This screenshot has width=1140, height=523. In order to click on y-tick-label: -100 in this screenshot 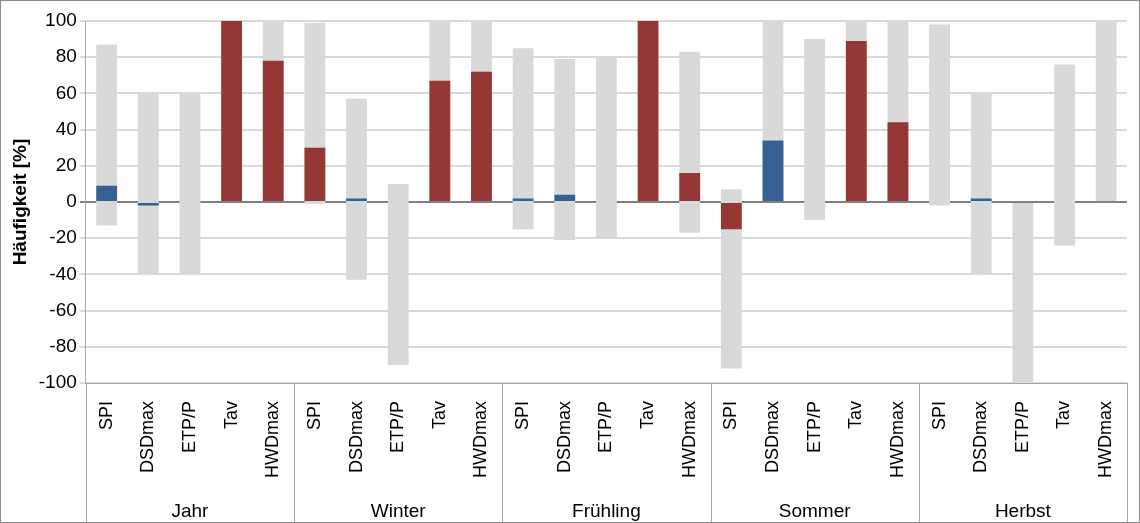, I will do `click(57, 382)`.